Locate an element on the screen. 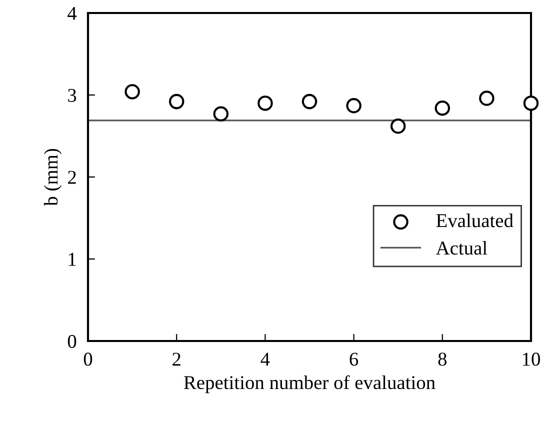 The width and height of the screenshot is (542, 429). x-axis-title: Repetition number of evaluation is located at coordinates (310, 384).